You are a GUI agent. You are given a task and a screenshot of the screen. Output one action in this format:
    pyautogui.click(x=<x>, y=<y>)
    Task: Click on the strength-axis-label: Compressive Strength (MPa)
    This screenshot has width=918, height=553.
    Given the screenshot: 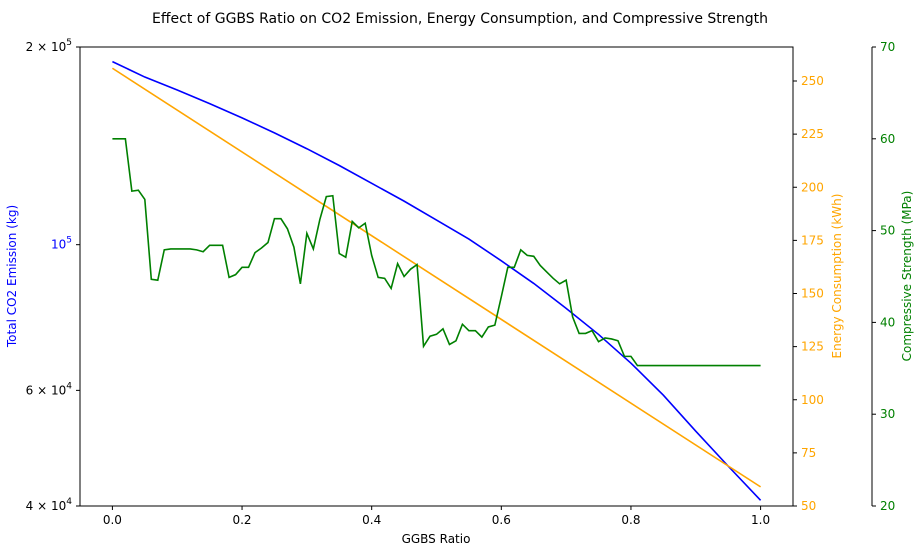 What is the action you would take?
    pyautogui.click(x=907, y=276)
    